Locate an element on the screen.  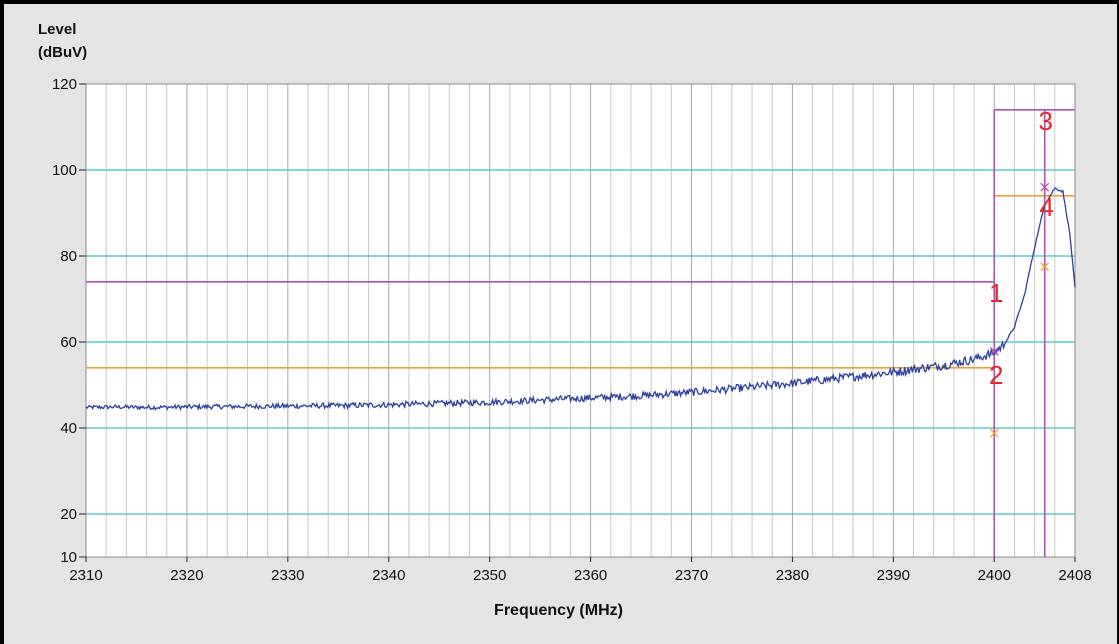
y-axis-label-line-2: (dBuV) is located at coordinates (63, 52).